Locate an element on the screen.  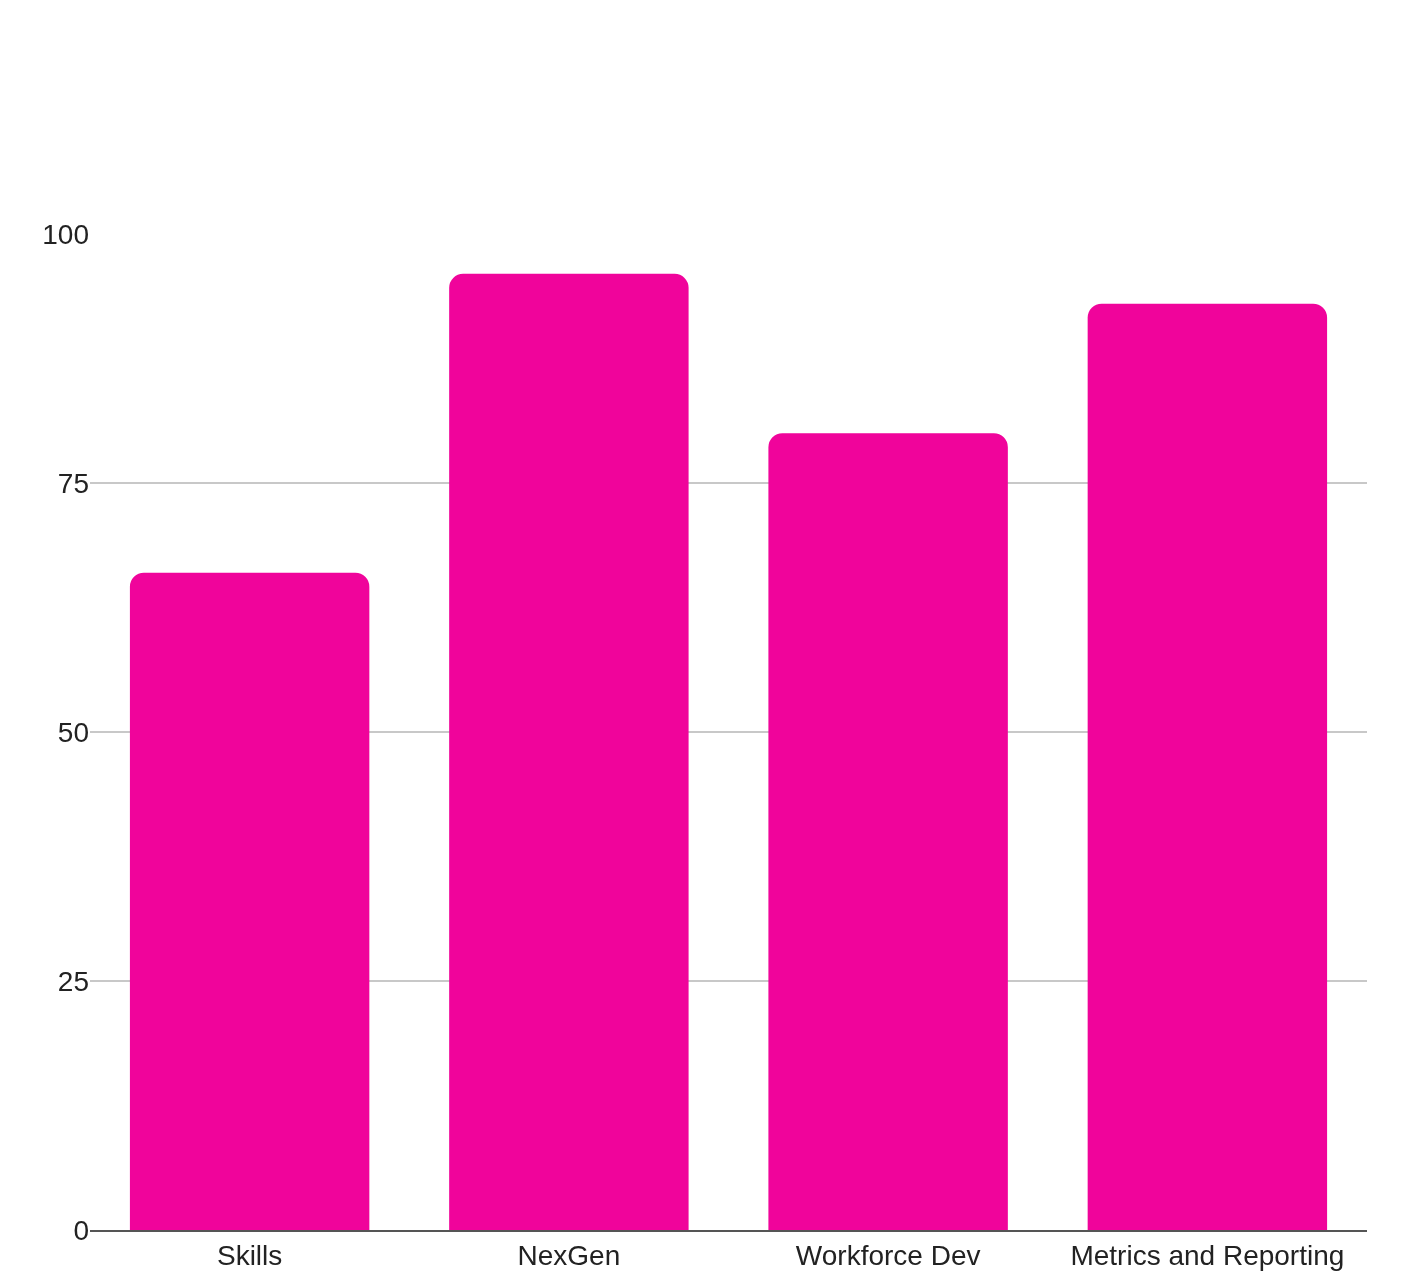
y-tick-label: 100 is located at coordinates (65, 234).